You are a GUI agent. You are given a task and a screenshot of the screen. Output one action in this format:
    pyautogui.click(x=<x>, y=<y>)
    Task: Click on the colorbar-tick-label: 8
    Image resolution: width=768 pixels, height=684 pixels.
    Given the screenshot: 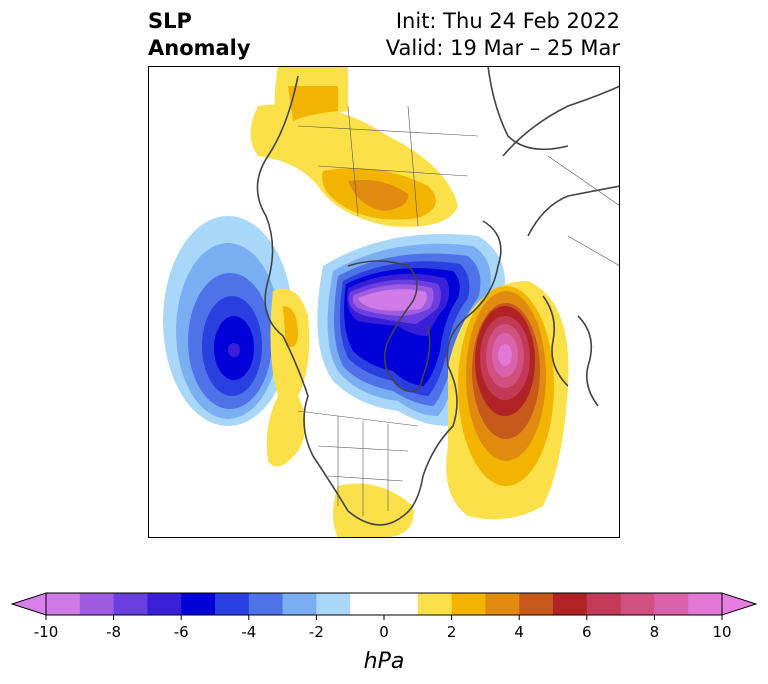 What is the action you would take?
    pyautogui.click(x=655, y=632)
    